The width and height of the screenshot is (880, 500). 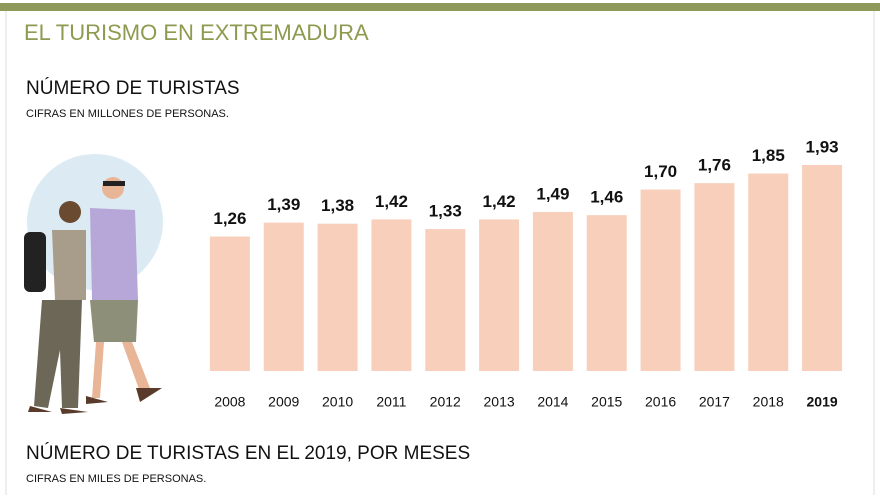 I want to click on x-tick-label: 2010, so click(x=337, y=402).